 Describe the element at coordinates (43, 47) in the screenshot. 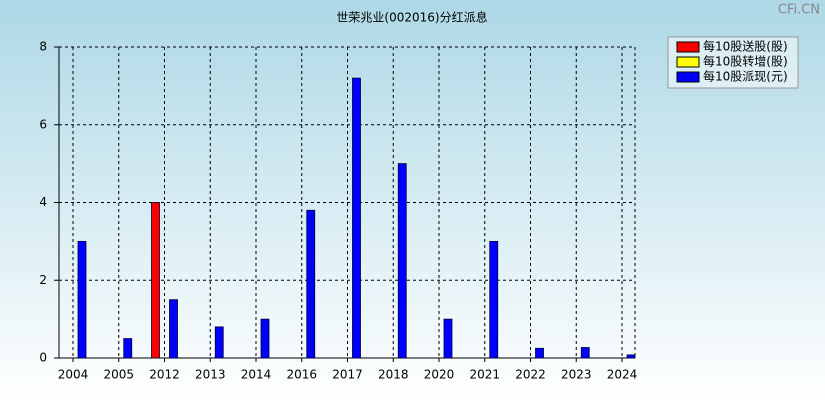

I see `y-tick-label: 8` at that location.